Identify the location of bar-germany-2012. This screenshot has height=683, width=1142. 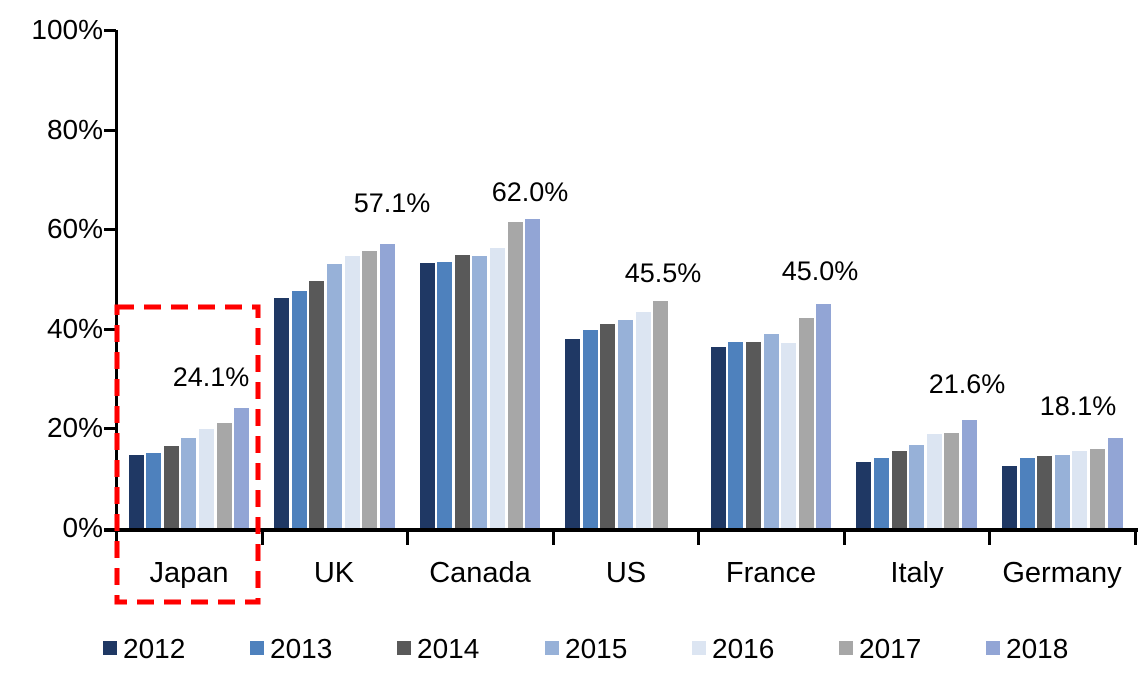
(1009, 497).